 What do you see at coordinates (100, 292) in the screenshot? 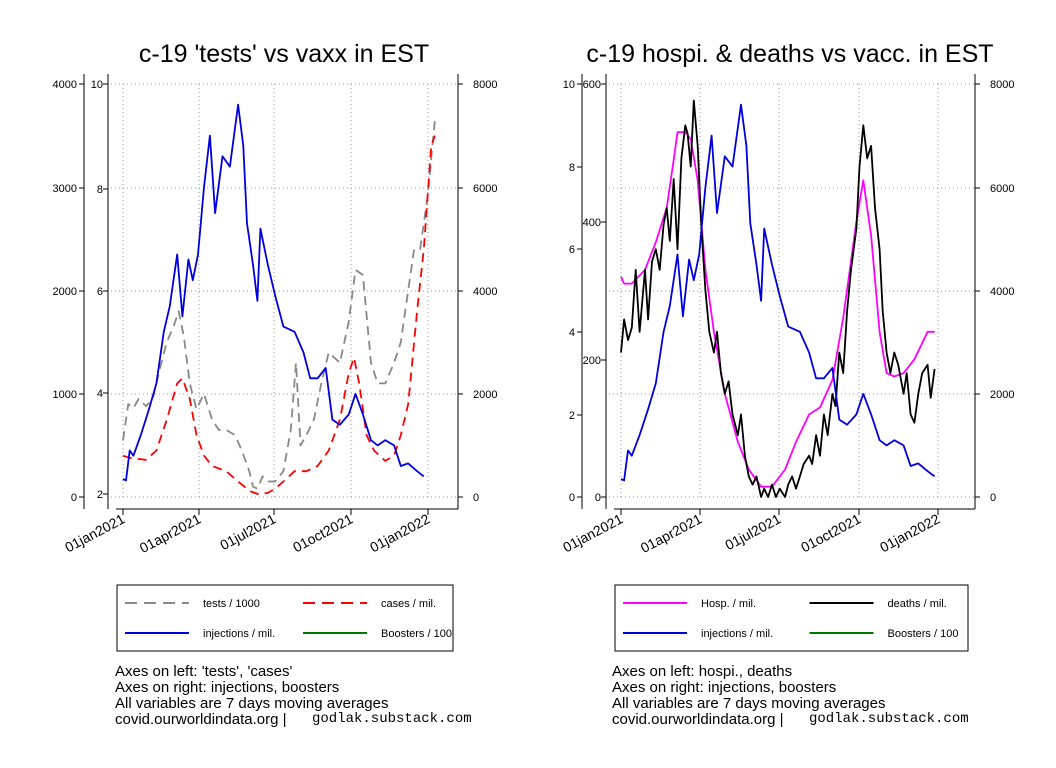
I see `left-inner-tick-label: 6` at bounding box center [100, 292].